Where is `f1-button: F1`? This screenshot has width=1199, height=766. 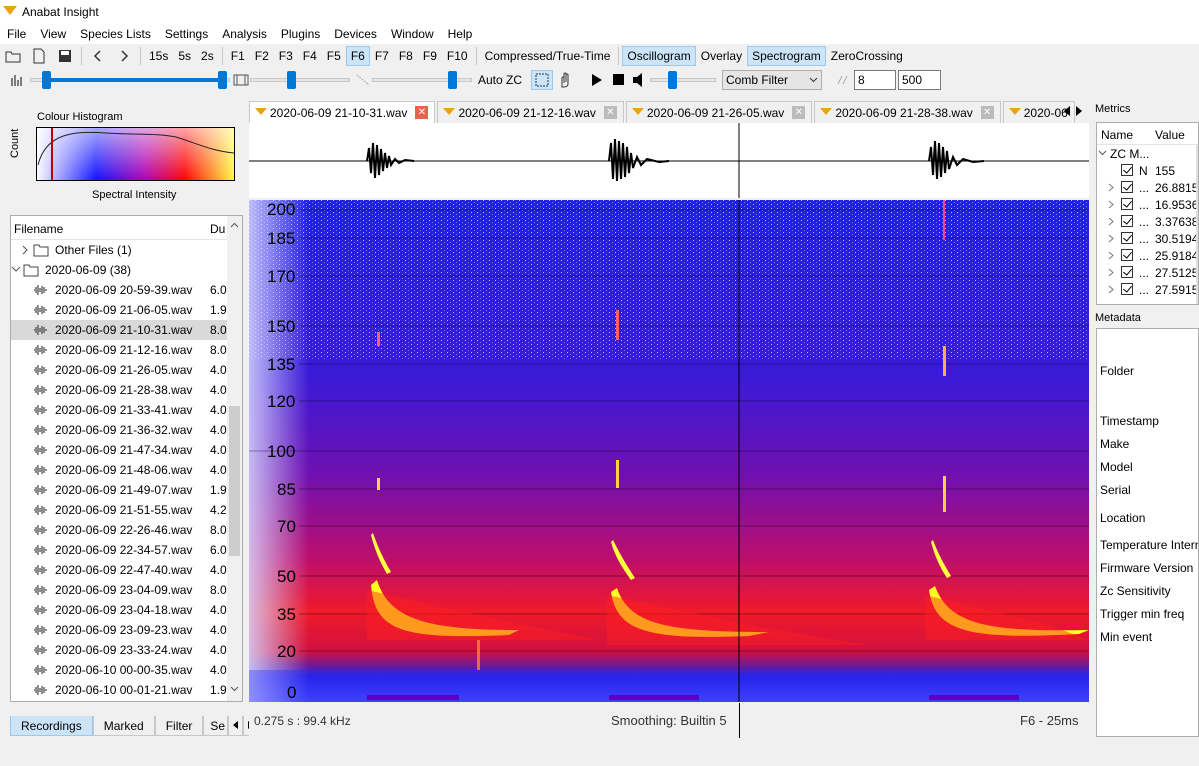
f1-button: F1 is located at coordinates (237, 56).